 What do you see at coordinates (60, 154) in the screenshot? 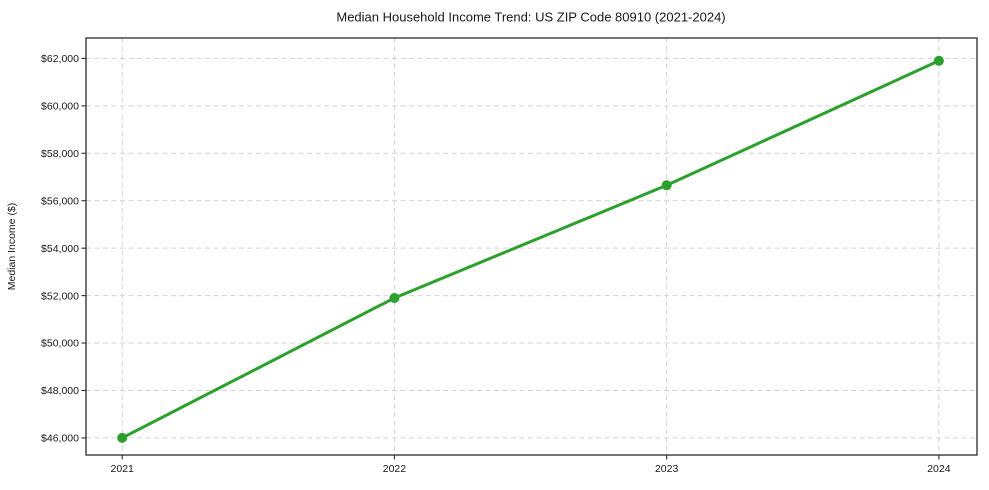
I see `y-tick-label: $58,000` at bounding box center [60, 154].